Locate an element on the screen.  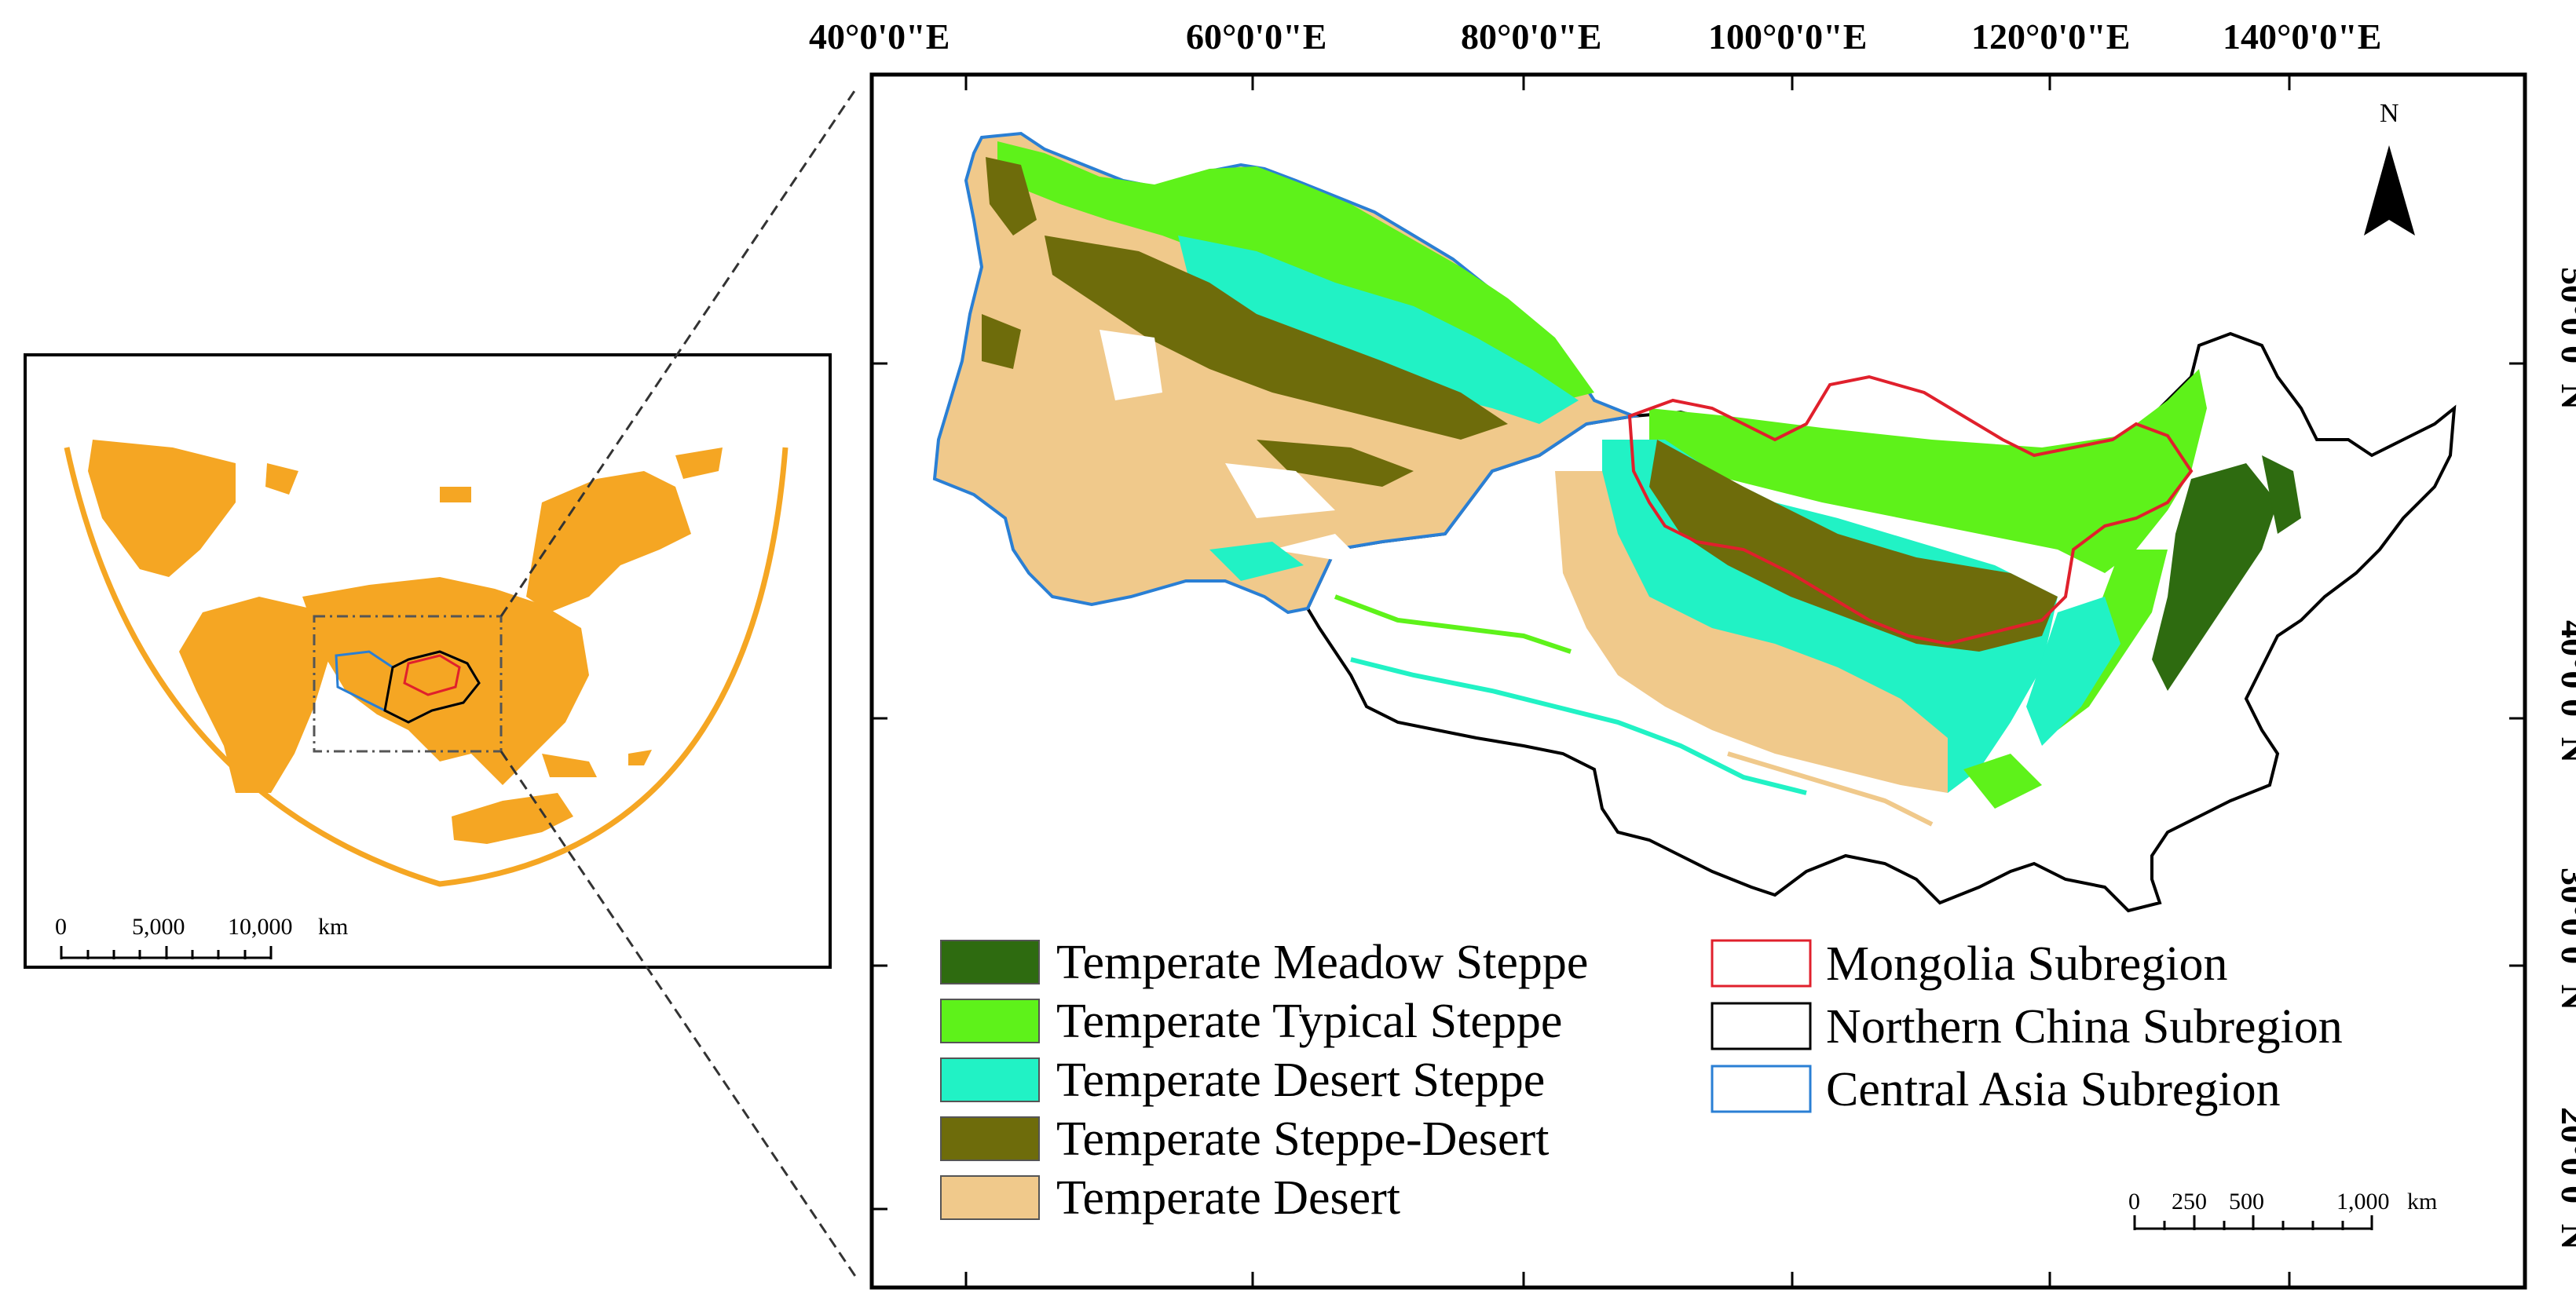
lat-label-50: 50°0'0"N is located at coordinates (2565, 338).